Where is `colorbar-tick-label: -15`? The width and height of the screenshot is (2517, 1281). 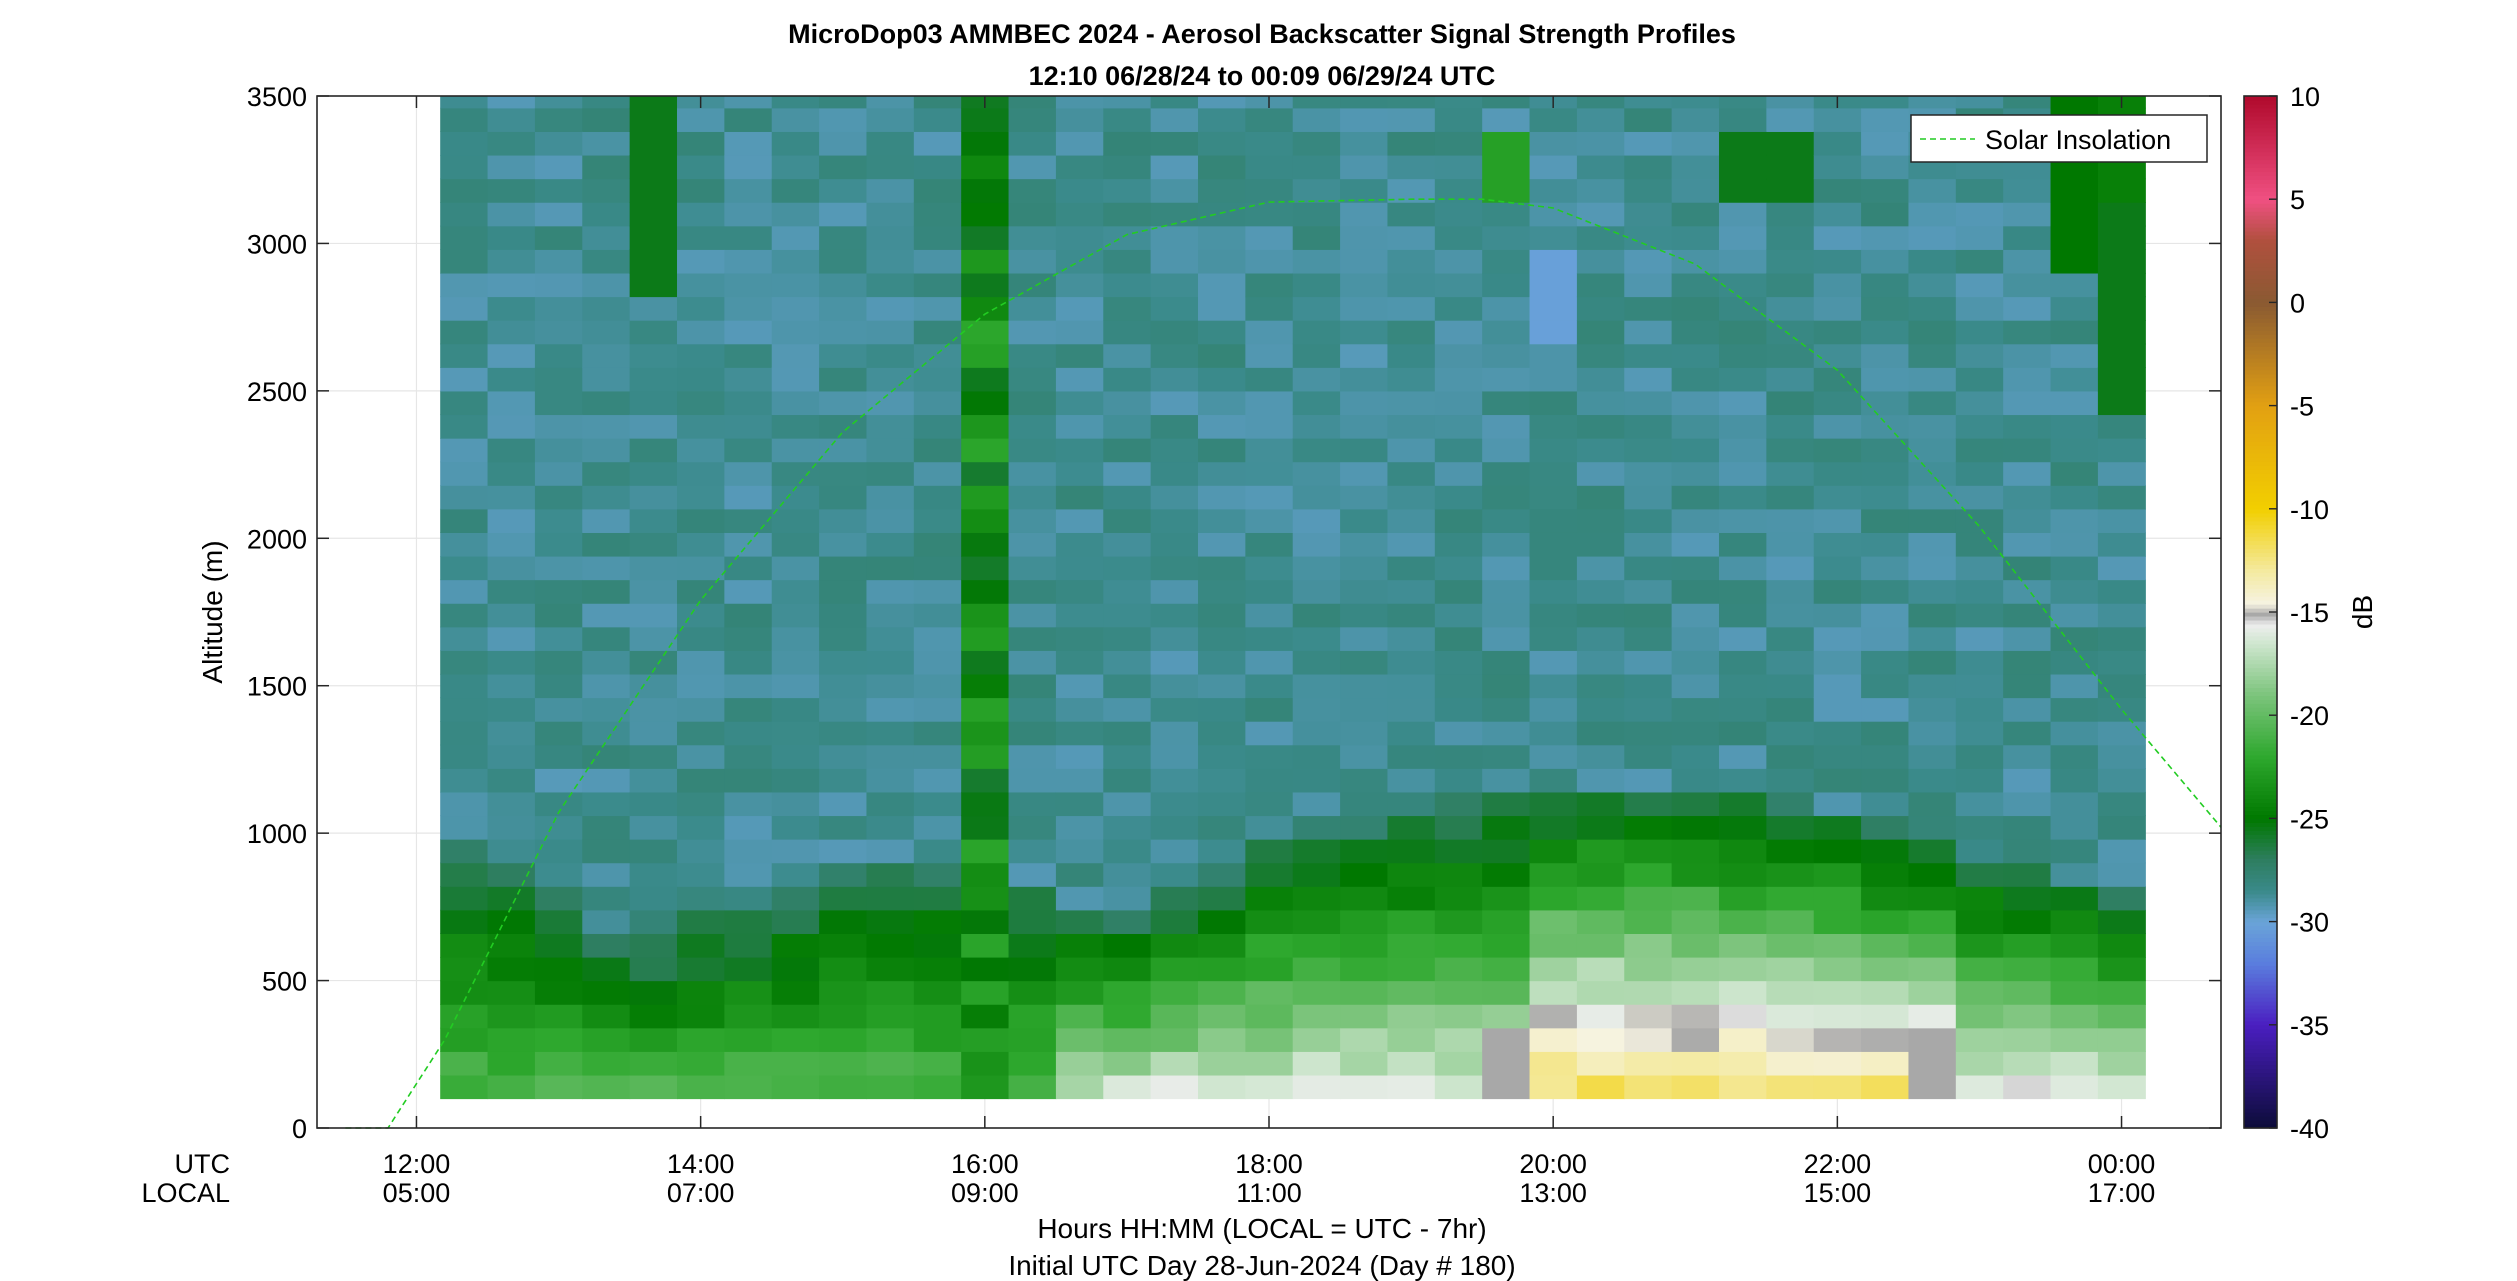
colorbar-tick-label: -15 is located at coordinates (2309, 613).